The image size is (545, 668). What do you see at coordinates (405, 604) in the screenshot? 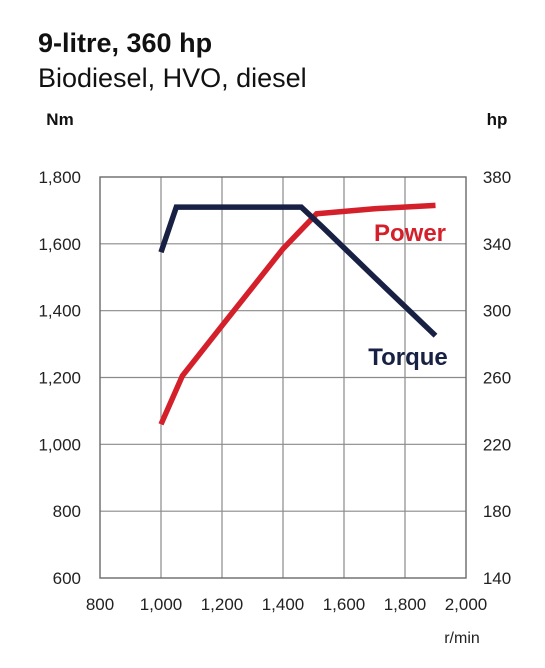
I see `x-tick-label: 1,800` at bounding box center [405, 604].